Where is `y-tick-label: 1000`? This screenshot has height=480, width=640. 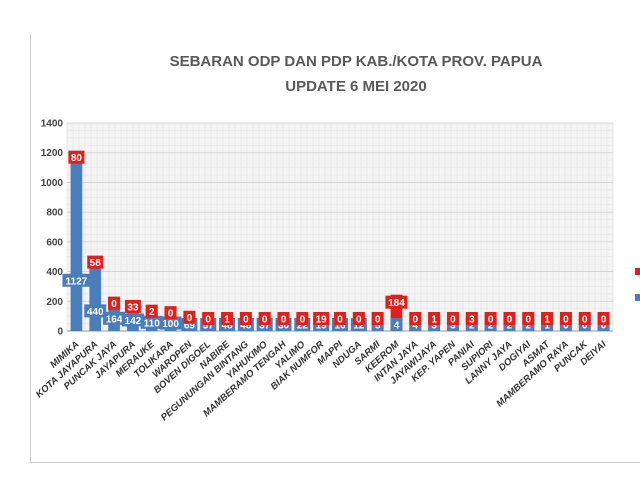
y-tick-label: 1000 is located at coordinates (52, 183).